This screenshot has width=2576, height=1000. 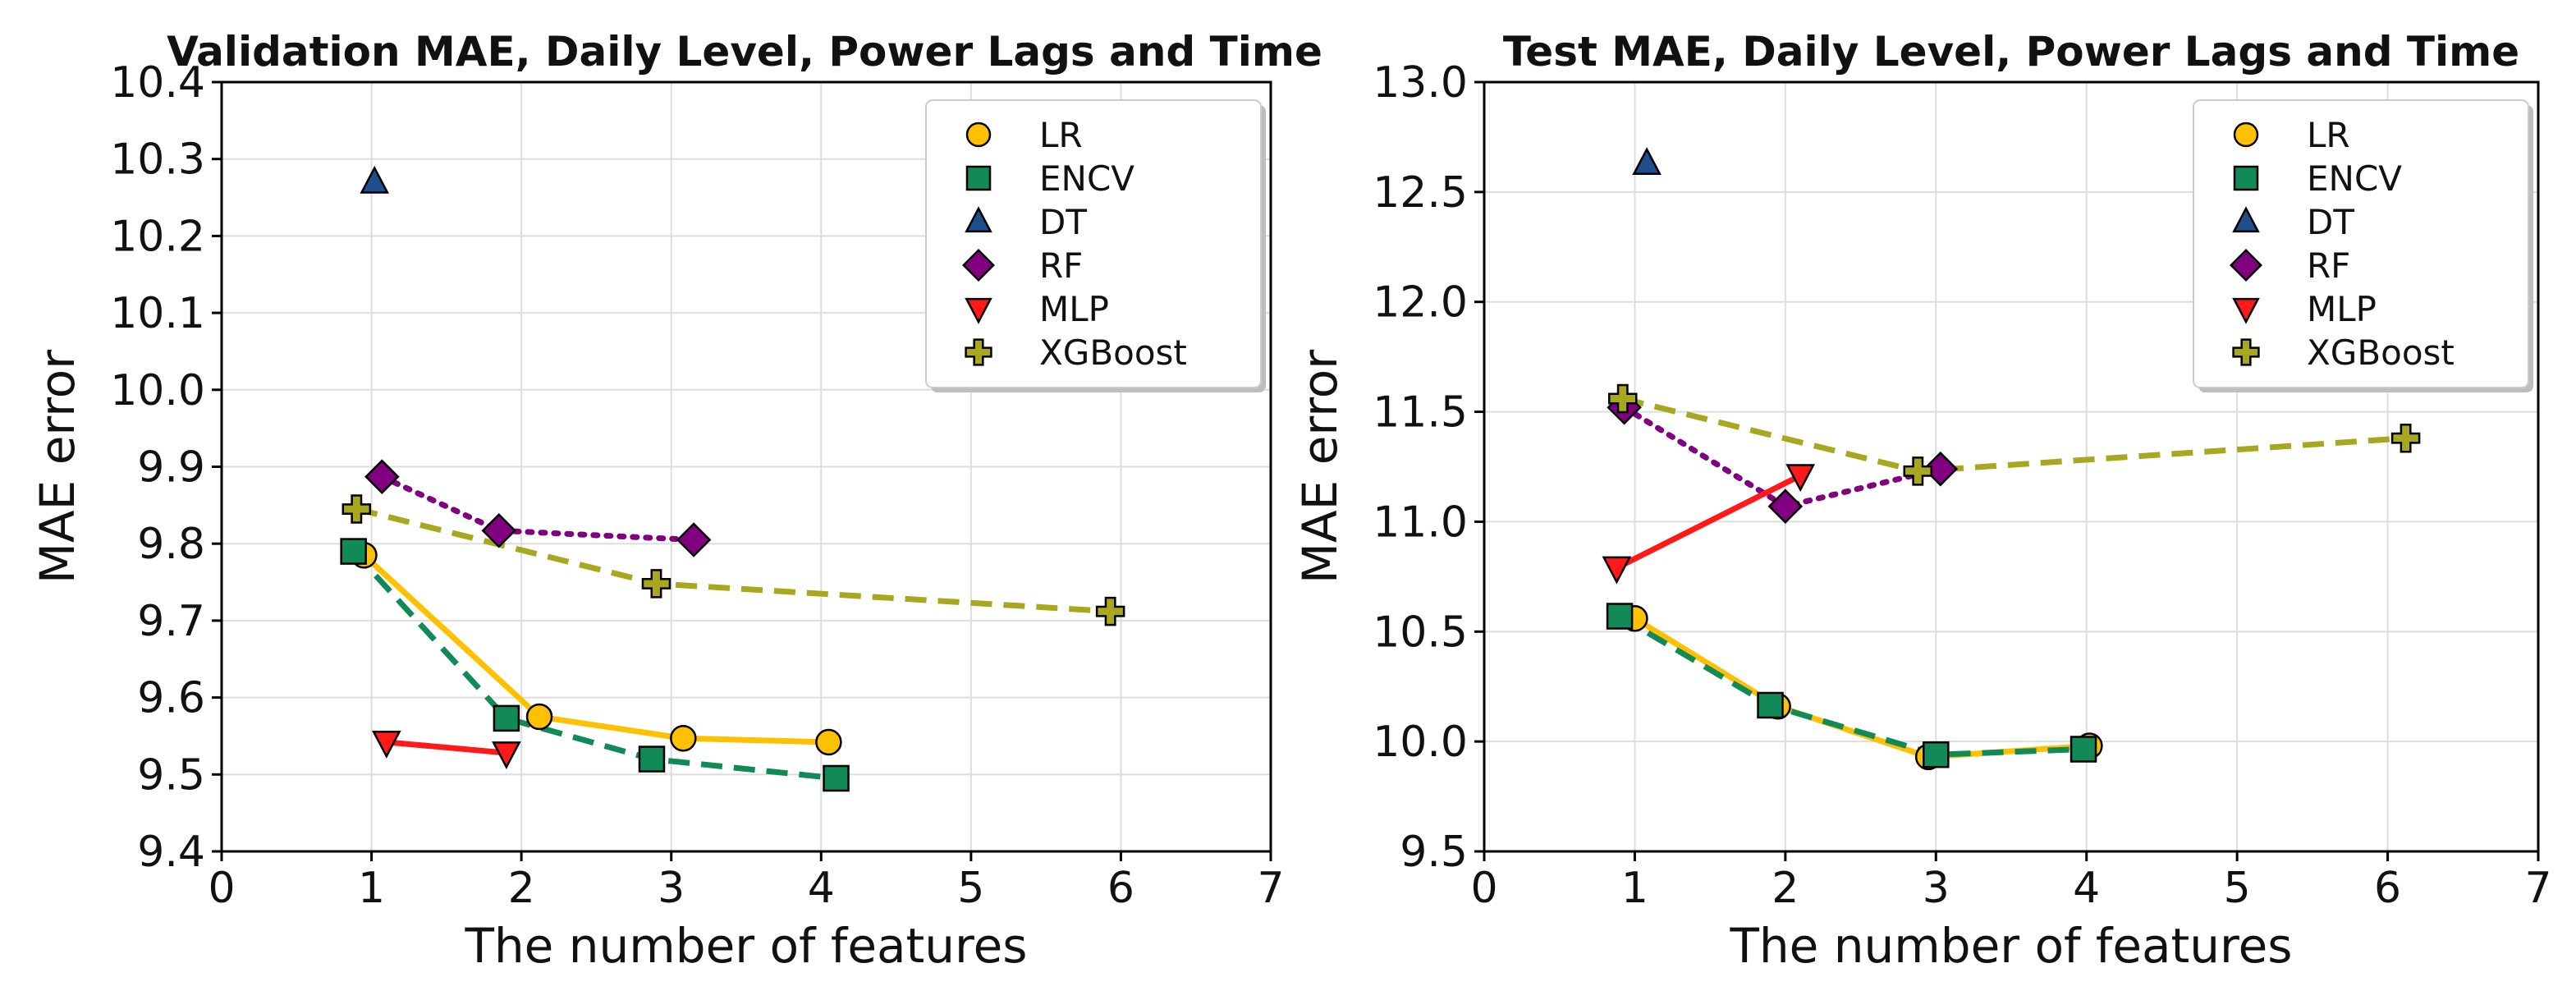 What do you see at coordinates (171, 468) in the screenshot?
I see `y-tick-label: 9.9` at bounding box center [171, 468].